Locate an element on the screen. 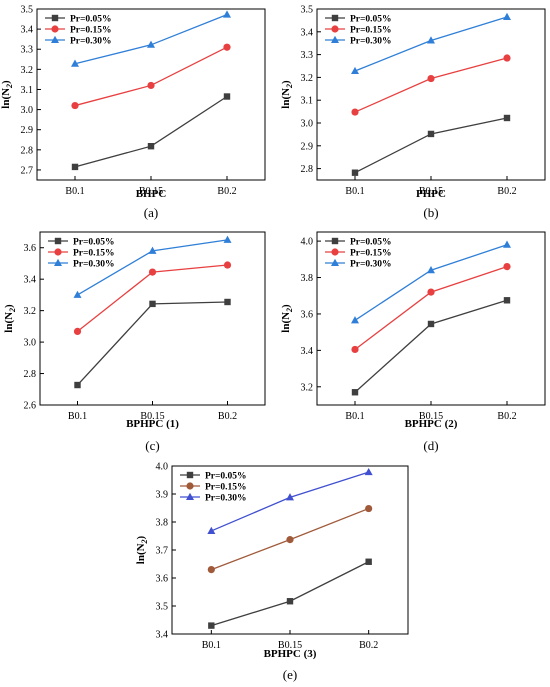 The image size is (550, 687). panel-caption: (b) is located at coordinates (430, 212).